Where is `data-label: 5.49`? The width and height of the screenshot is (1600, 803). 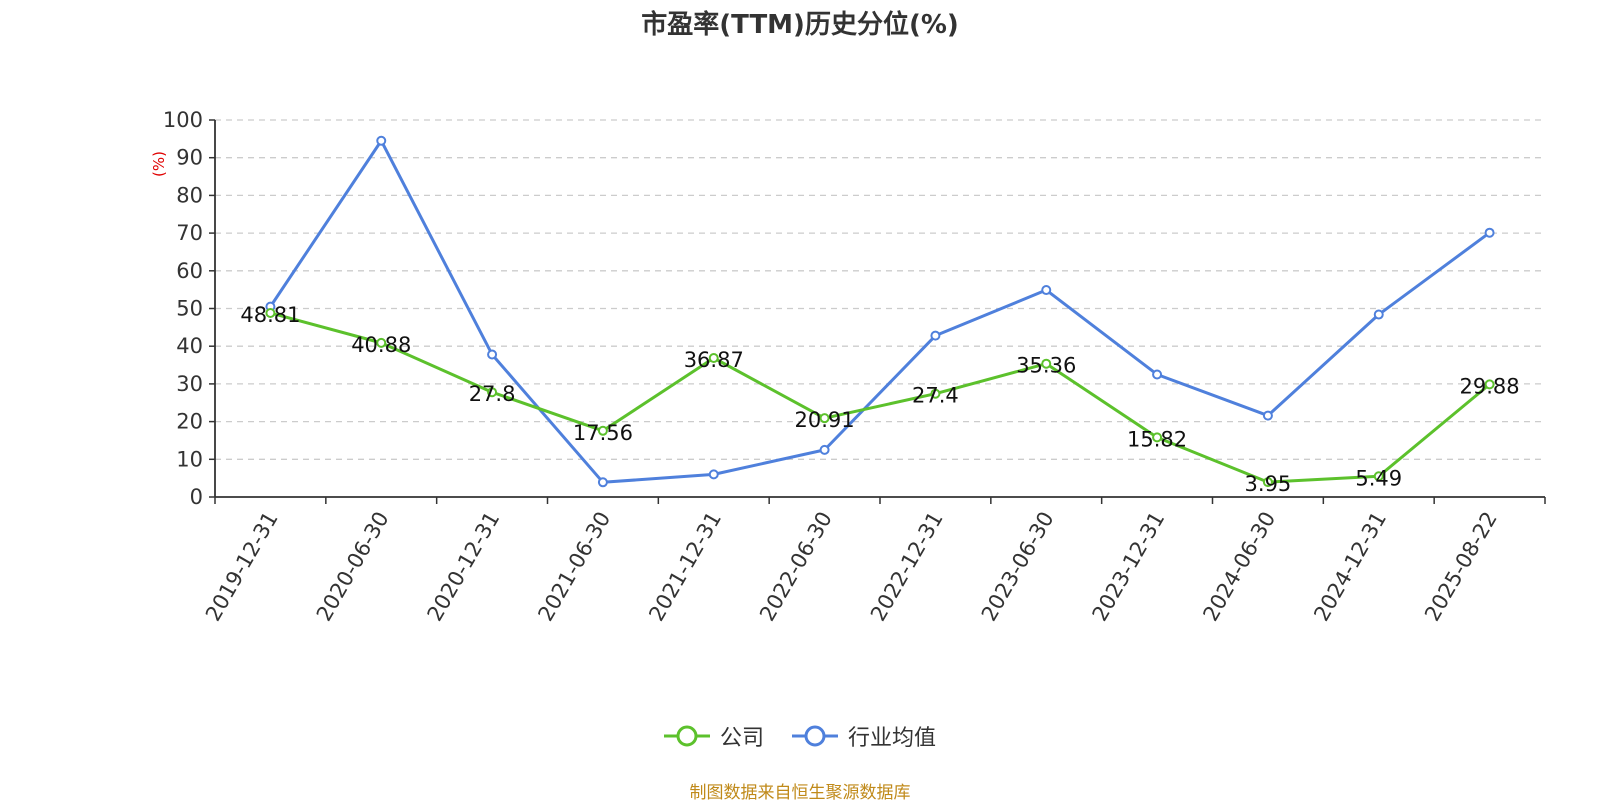 data-label: 5.49 is located at coordinates (1378, 478).